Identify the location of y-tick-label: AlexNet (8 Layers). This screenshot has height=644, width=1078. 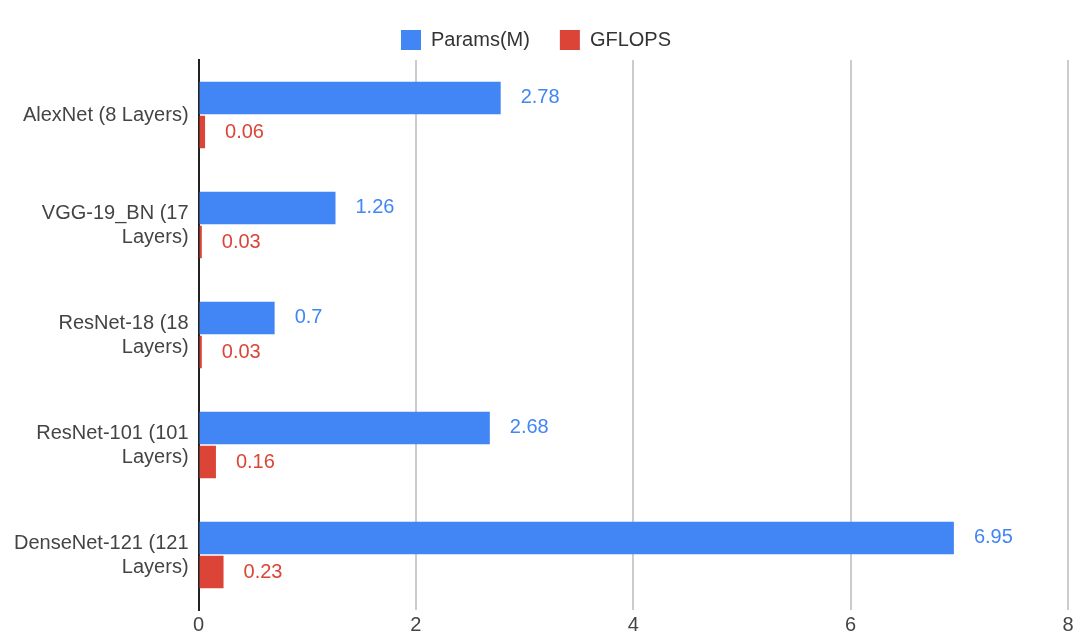
(105, 113).